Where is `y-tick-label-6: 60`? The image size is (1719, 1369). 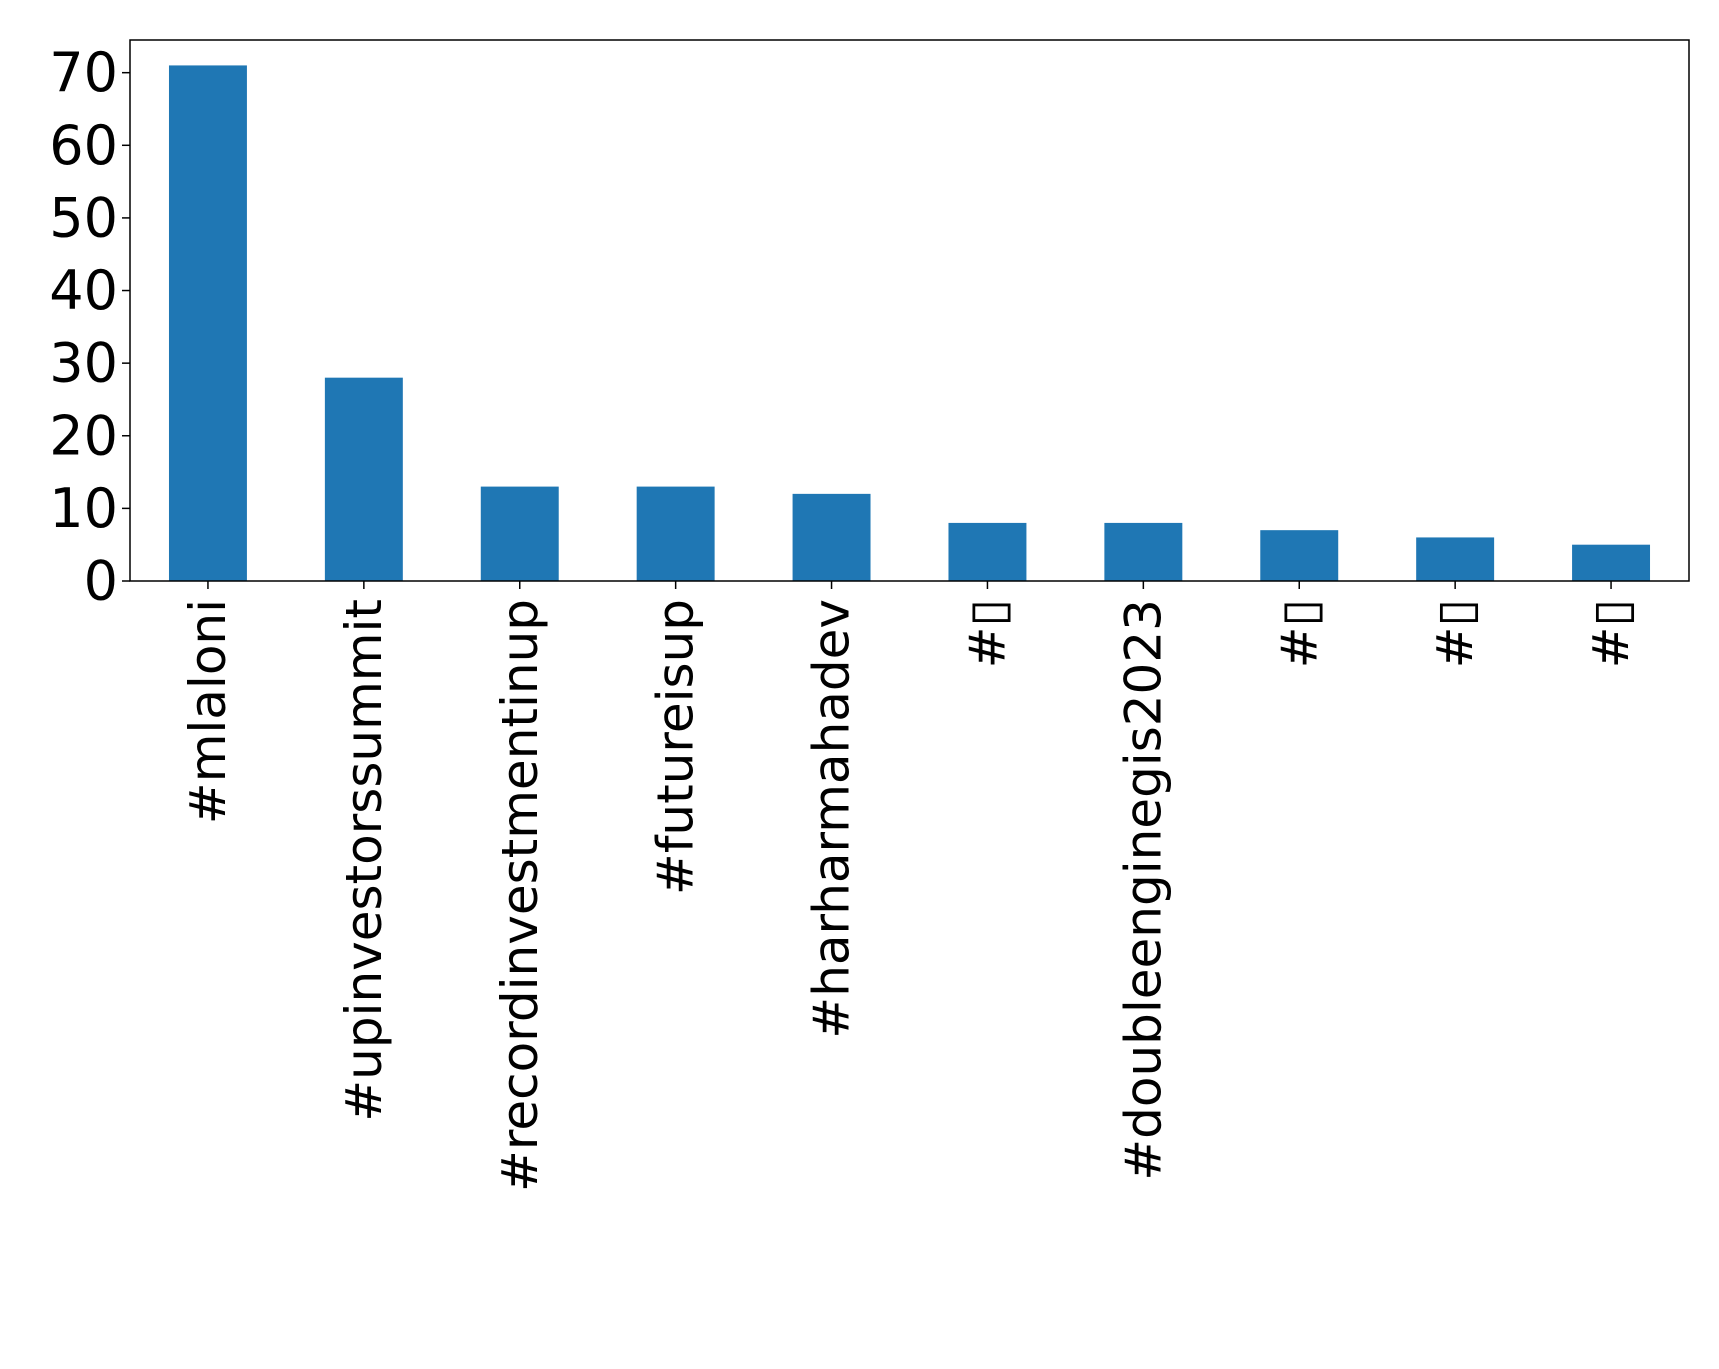
y-tick-label-6: 60 is located at coordinates (83, 145).